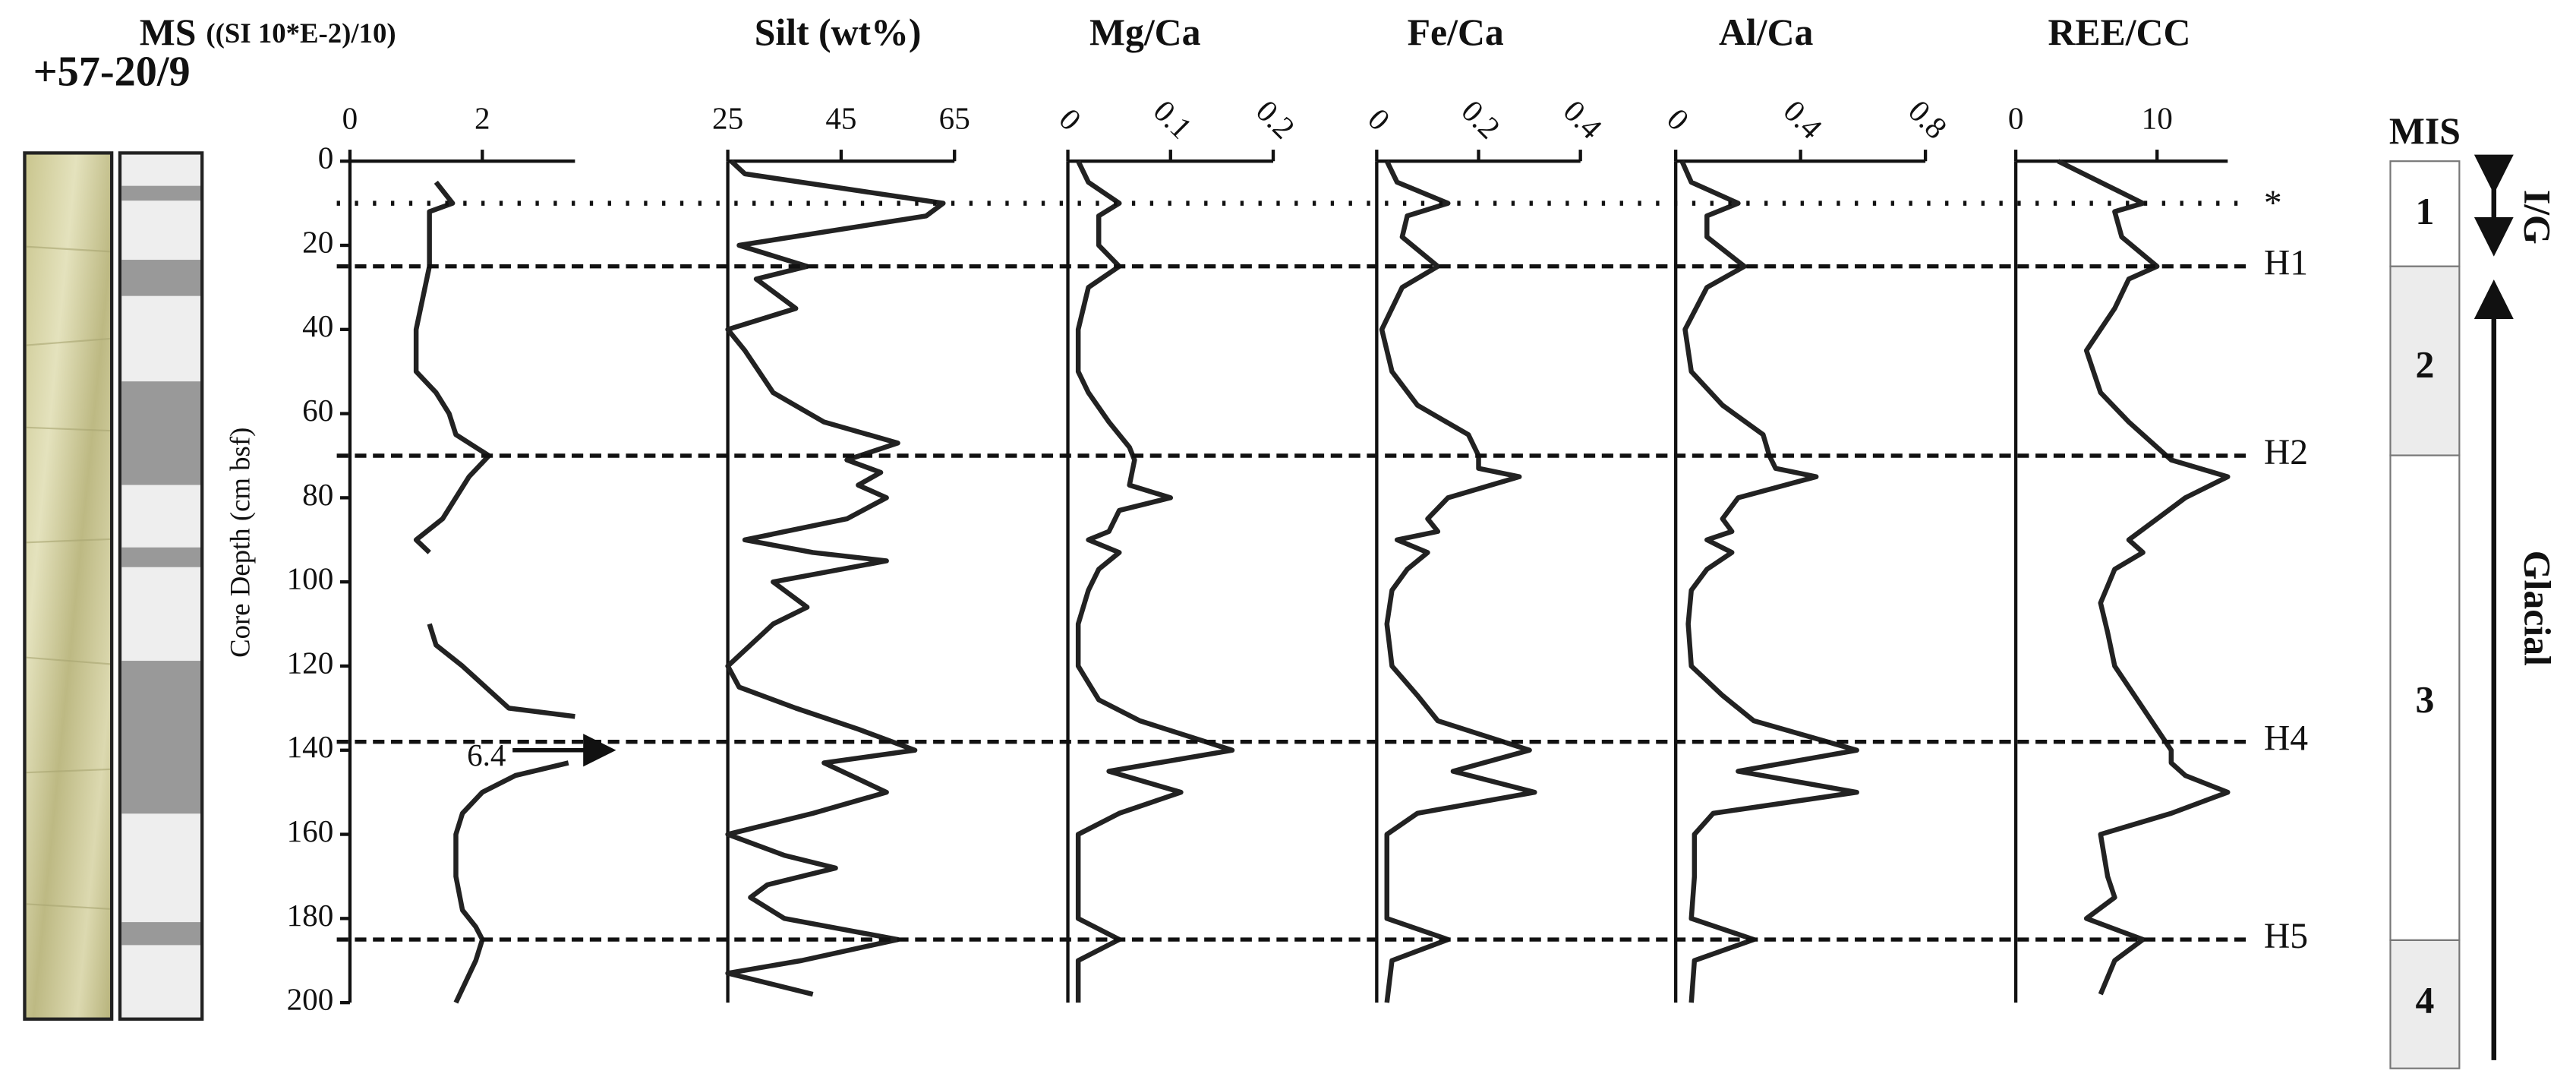  Describe the element at coordinates (2425, 615) in the screenshot. I see `mis-column` at that location.